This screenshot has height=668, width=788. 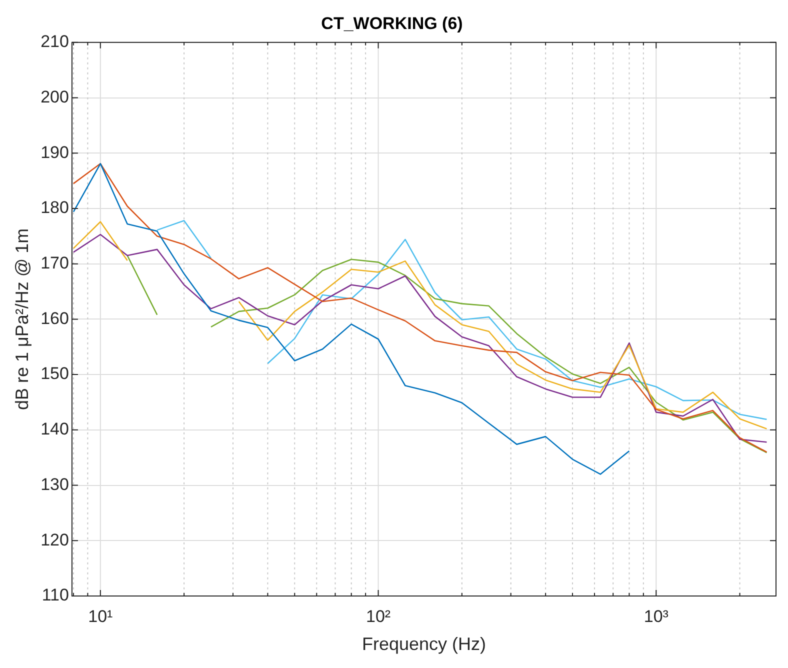 What do you see at coordinates (378, 616) in the screenshot?
I see `x-tick-label: 10²` at bounding box center [378, 616].